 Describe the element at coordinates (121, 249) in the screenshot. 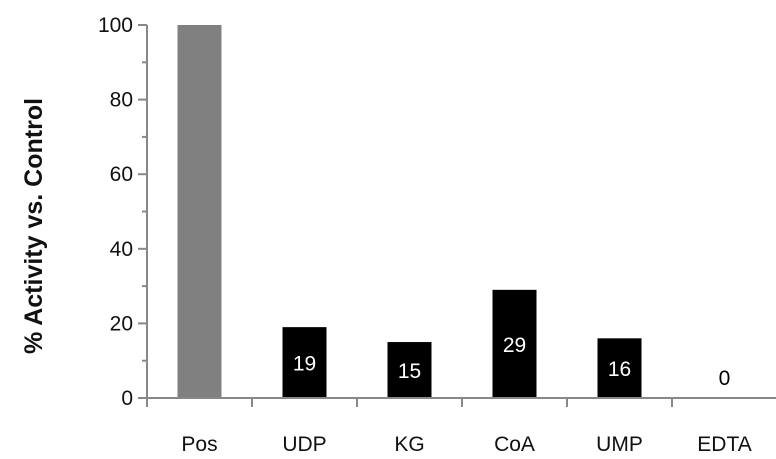

I see `y-tick-label: 40` at that location.